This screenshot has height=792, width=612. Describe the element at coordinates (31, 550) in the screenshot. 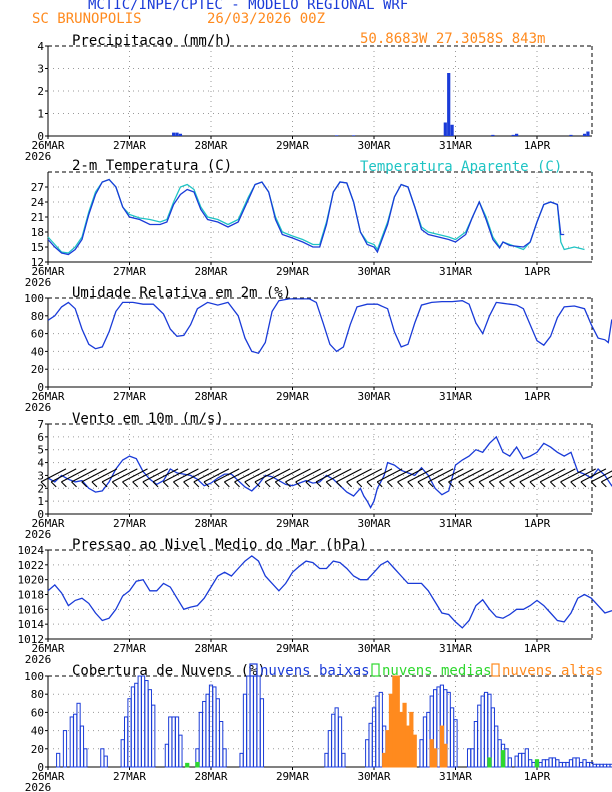

I see `press-y-tick-label: 1024` at that location.